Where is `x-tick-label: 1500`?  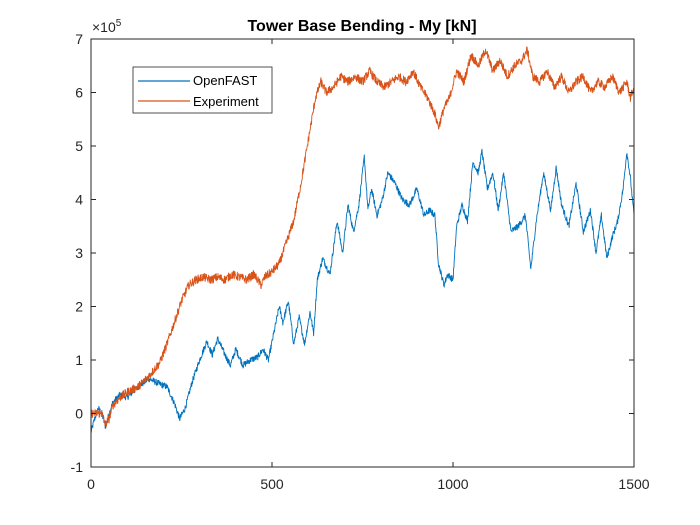 x-tick-label: 1500 is located at coordinates (633, 484).